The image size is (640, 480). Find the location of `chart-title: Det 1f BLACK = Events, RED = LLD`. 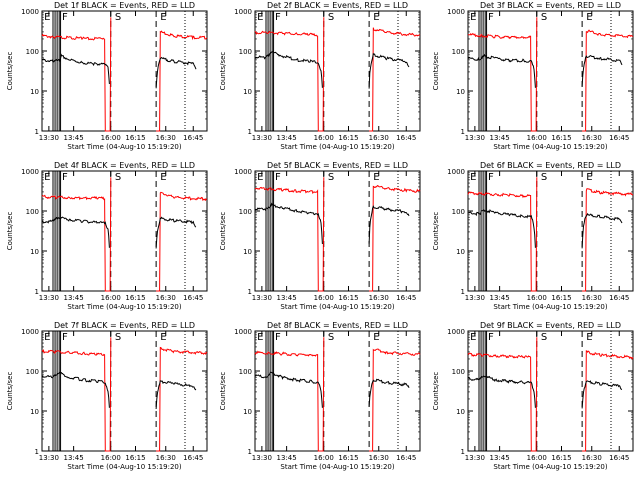

chart-title: Det 1f BLACK = Events, RED = LLD is located at coordinates (124, 5).